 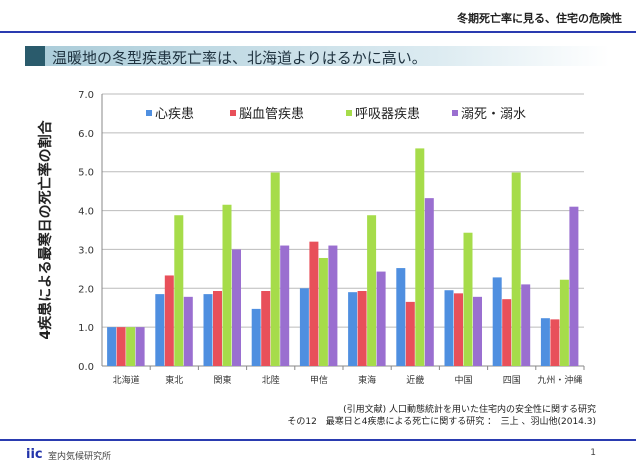 I want to click on x-tick-label: 北海道, so click(x=126, y=380).